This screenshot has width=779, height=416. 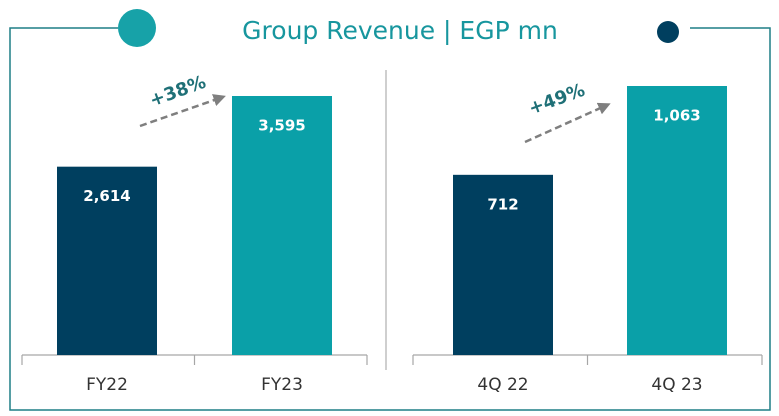 I want to click on value-label: 1,063, so click(x=676, y=116).